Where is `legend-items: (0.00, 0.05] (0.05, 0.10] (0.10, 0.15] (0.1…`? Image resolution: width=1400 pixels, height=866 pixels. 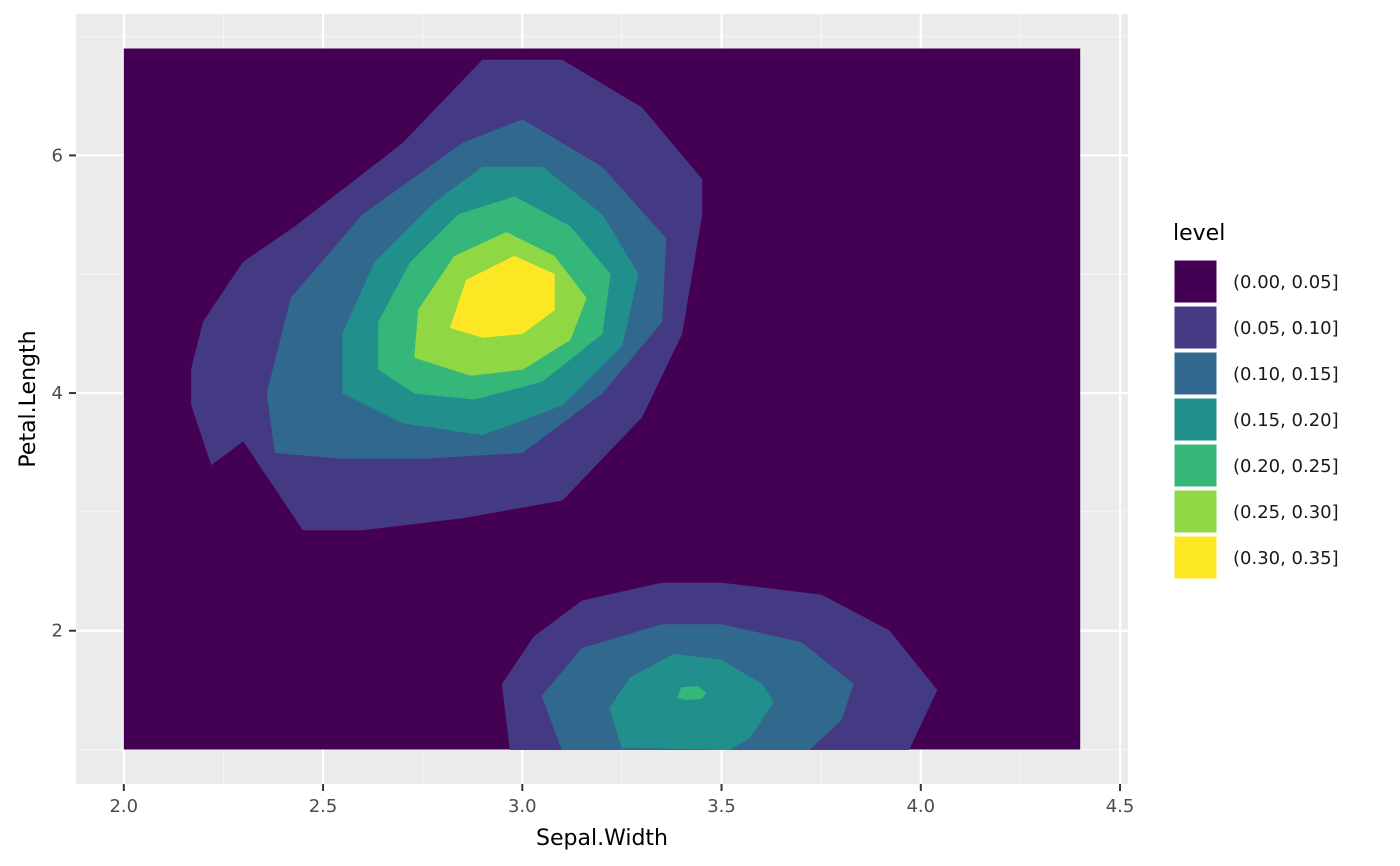 legend-items: (0.00, 0.05] (0.05, 0.10] (0.10, 0.15] (0.1… is located at coordinates (1255, 419).